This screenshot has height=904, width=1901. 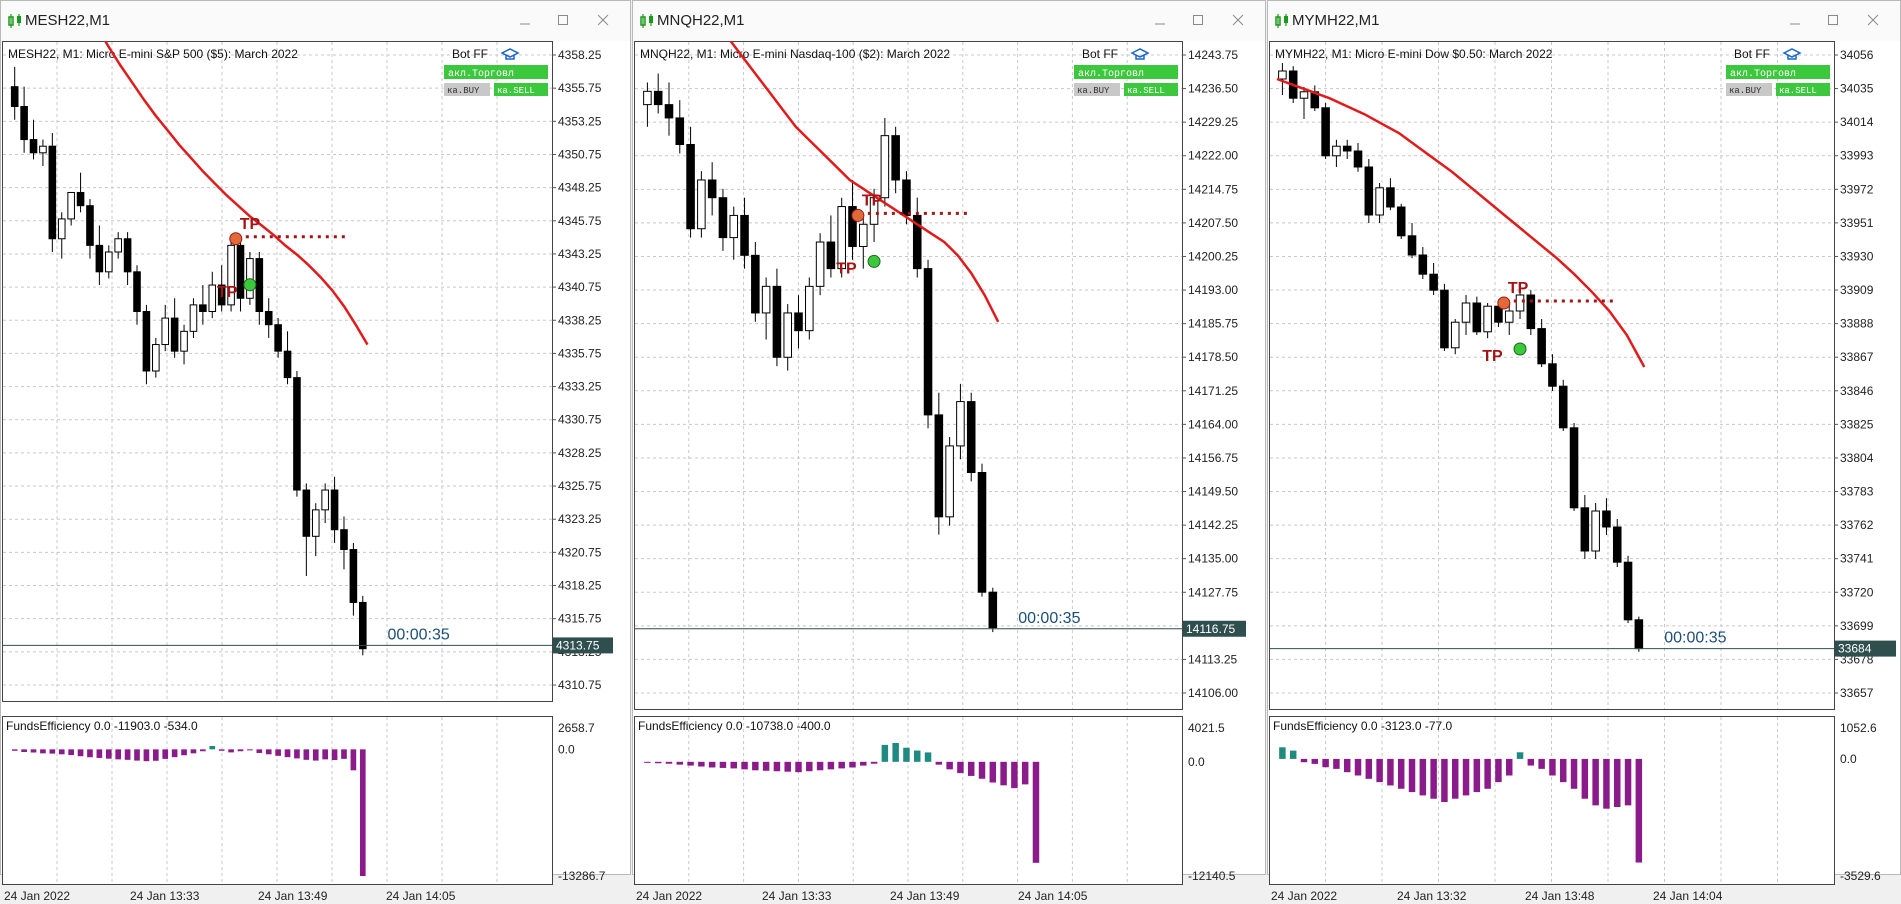 What do you see at coordinates (580, 420) in the screenshot?
I see `price-tick-label: 4330.75` at bounding box center [580, 420].